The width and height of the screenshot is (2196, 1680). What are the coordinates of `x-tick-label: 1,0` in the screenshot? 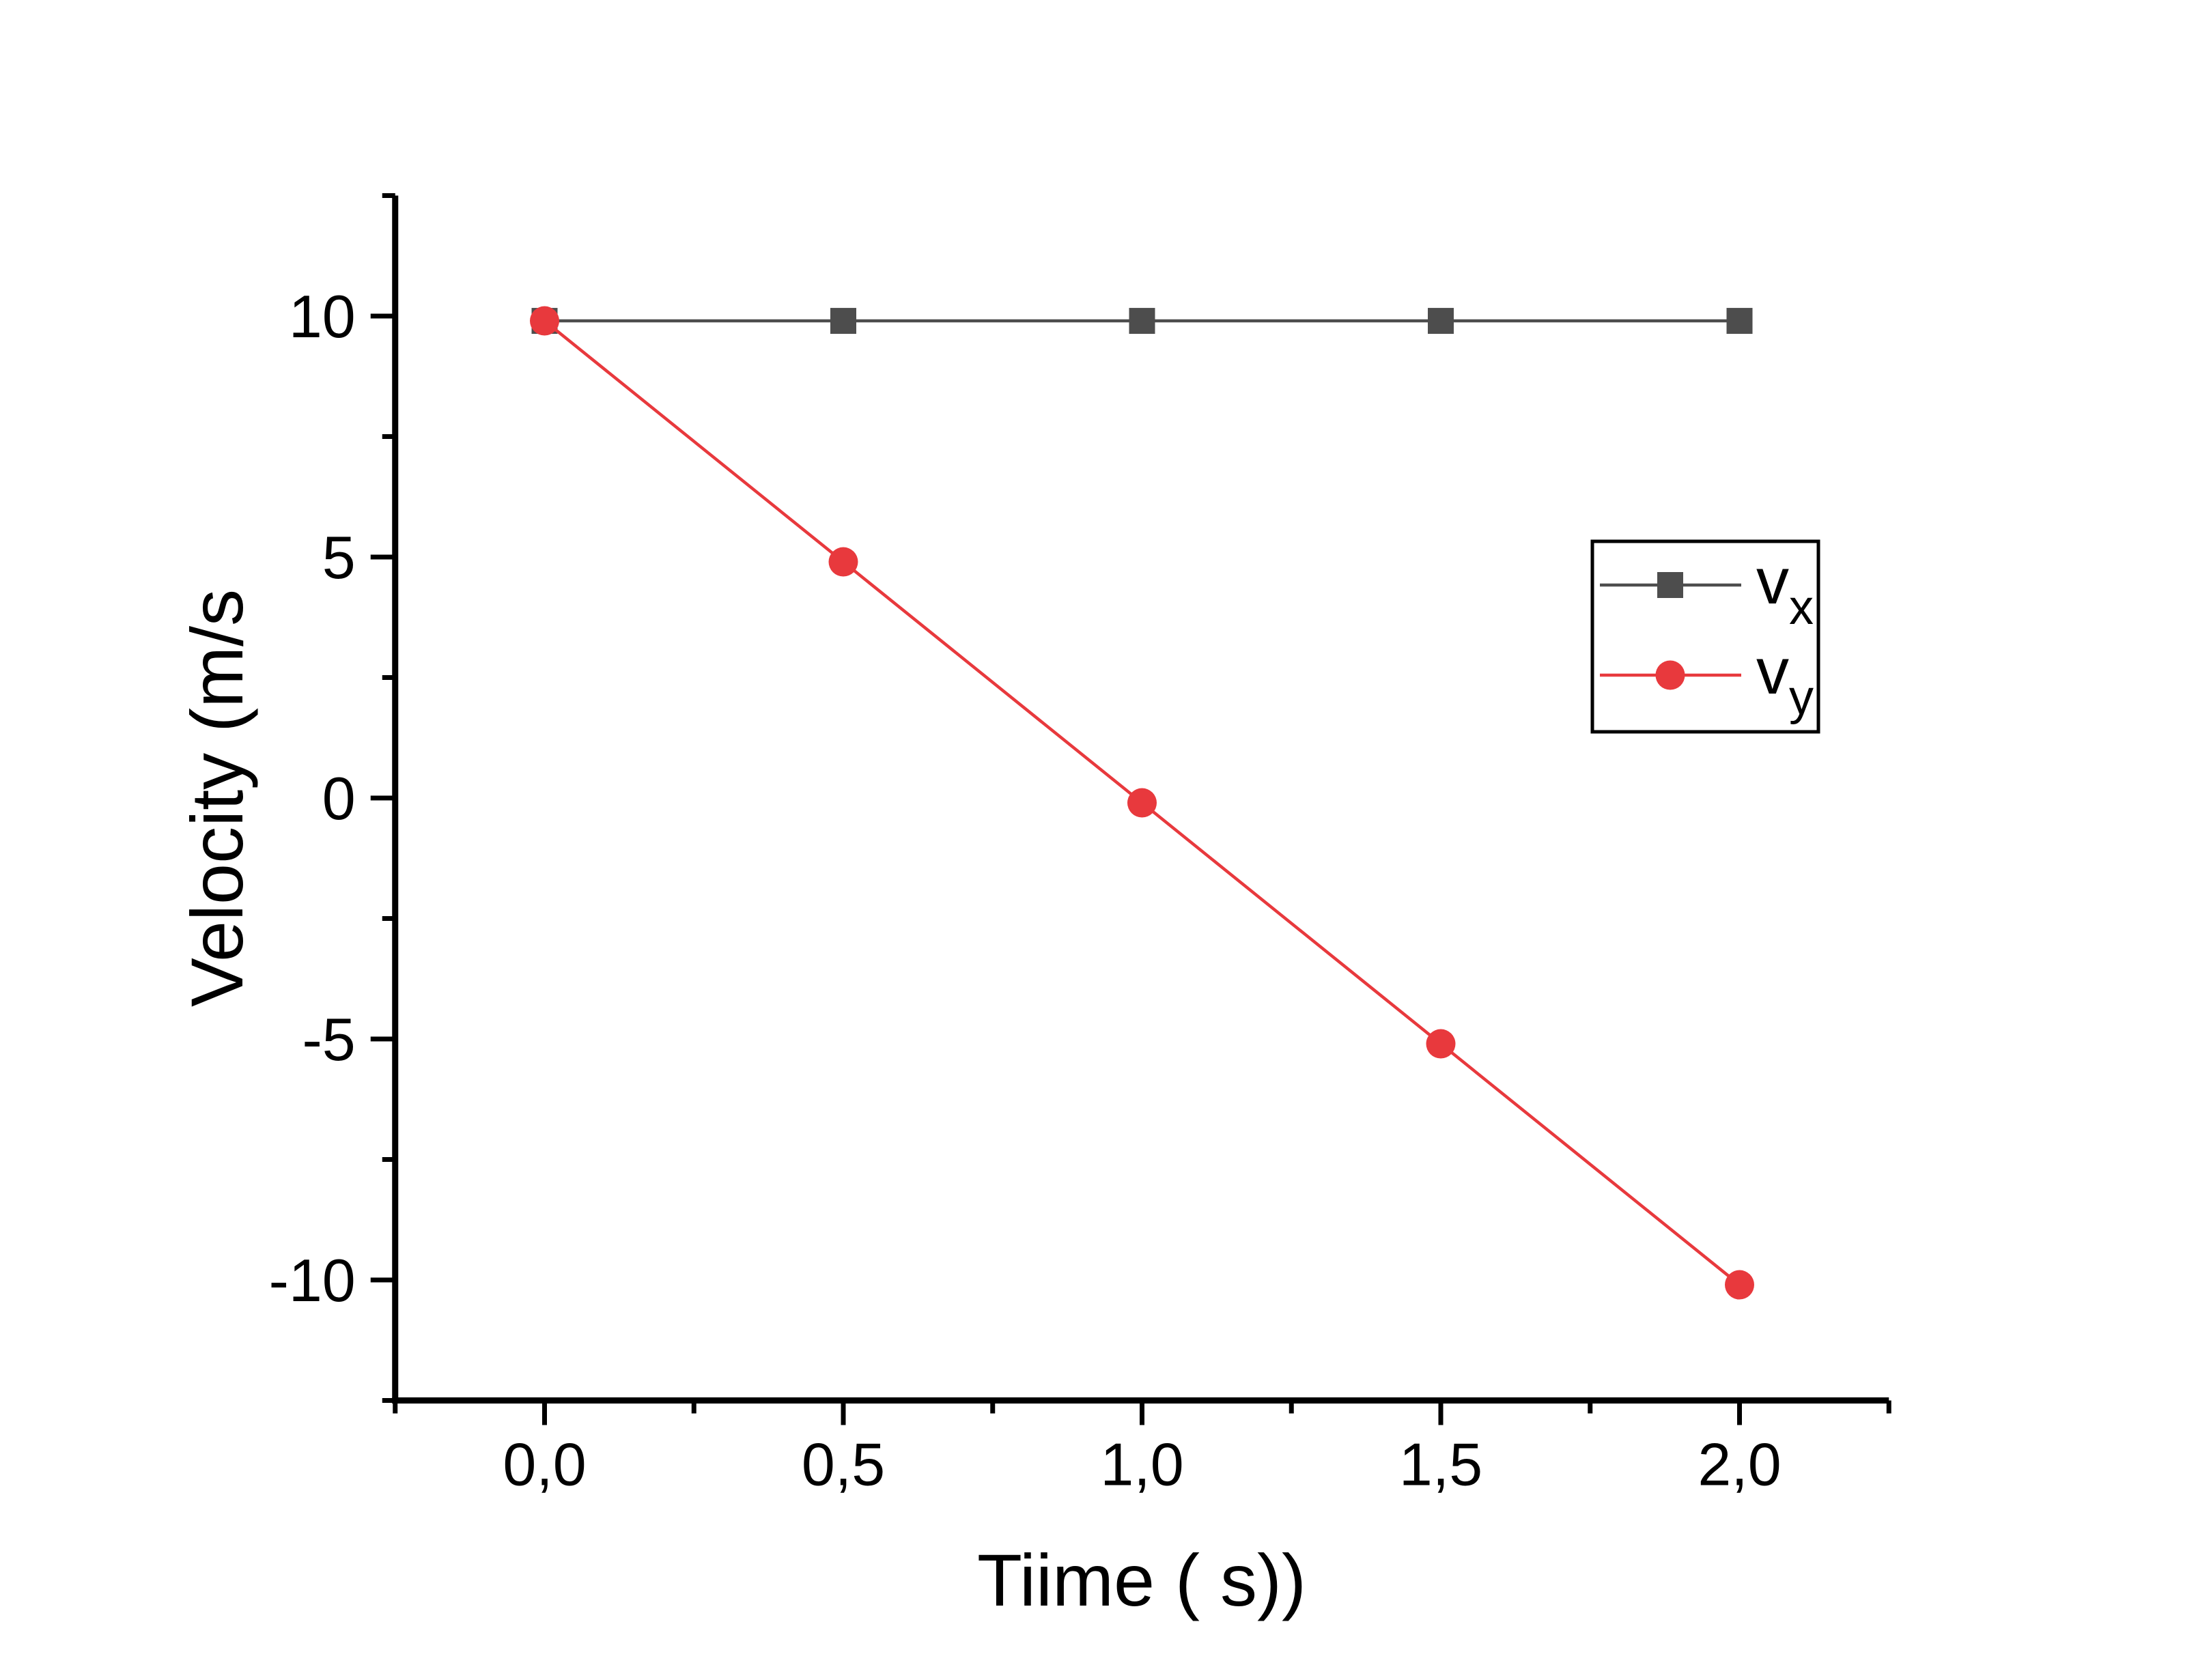 It's located at (1141, 1464).